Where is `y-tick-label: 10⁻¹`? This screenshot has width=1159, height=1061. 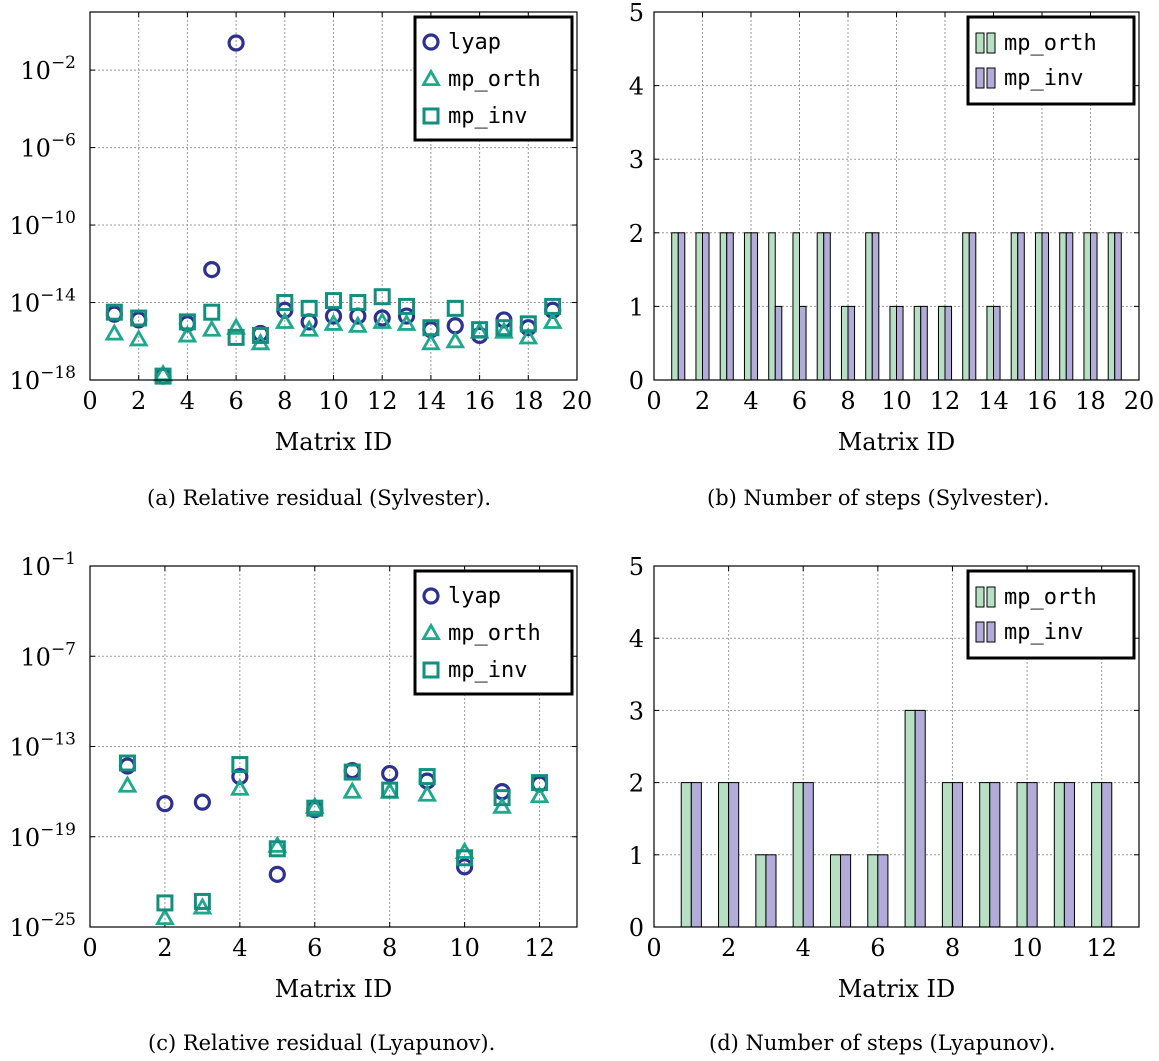
y-tick-label: 10⁻¹ is located at coordinates (48, 565).